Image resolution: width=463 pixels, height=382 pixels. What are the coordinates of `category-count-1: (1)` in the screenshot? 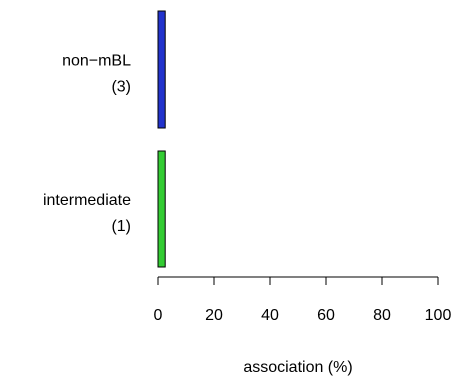 It's located at (121, 226).